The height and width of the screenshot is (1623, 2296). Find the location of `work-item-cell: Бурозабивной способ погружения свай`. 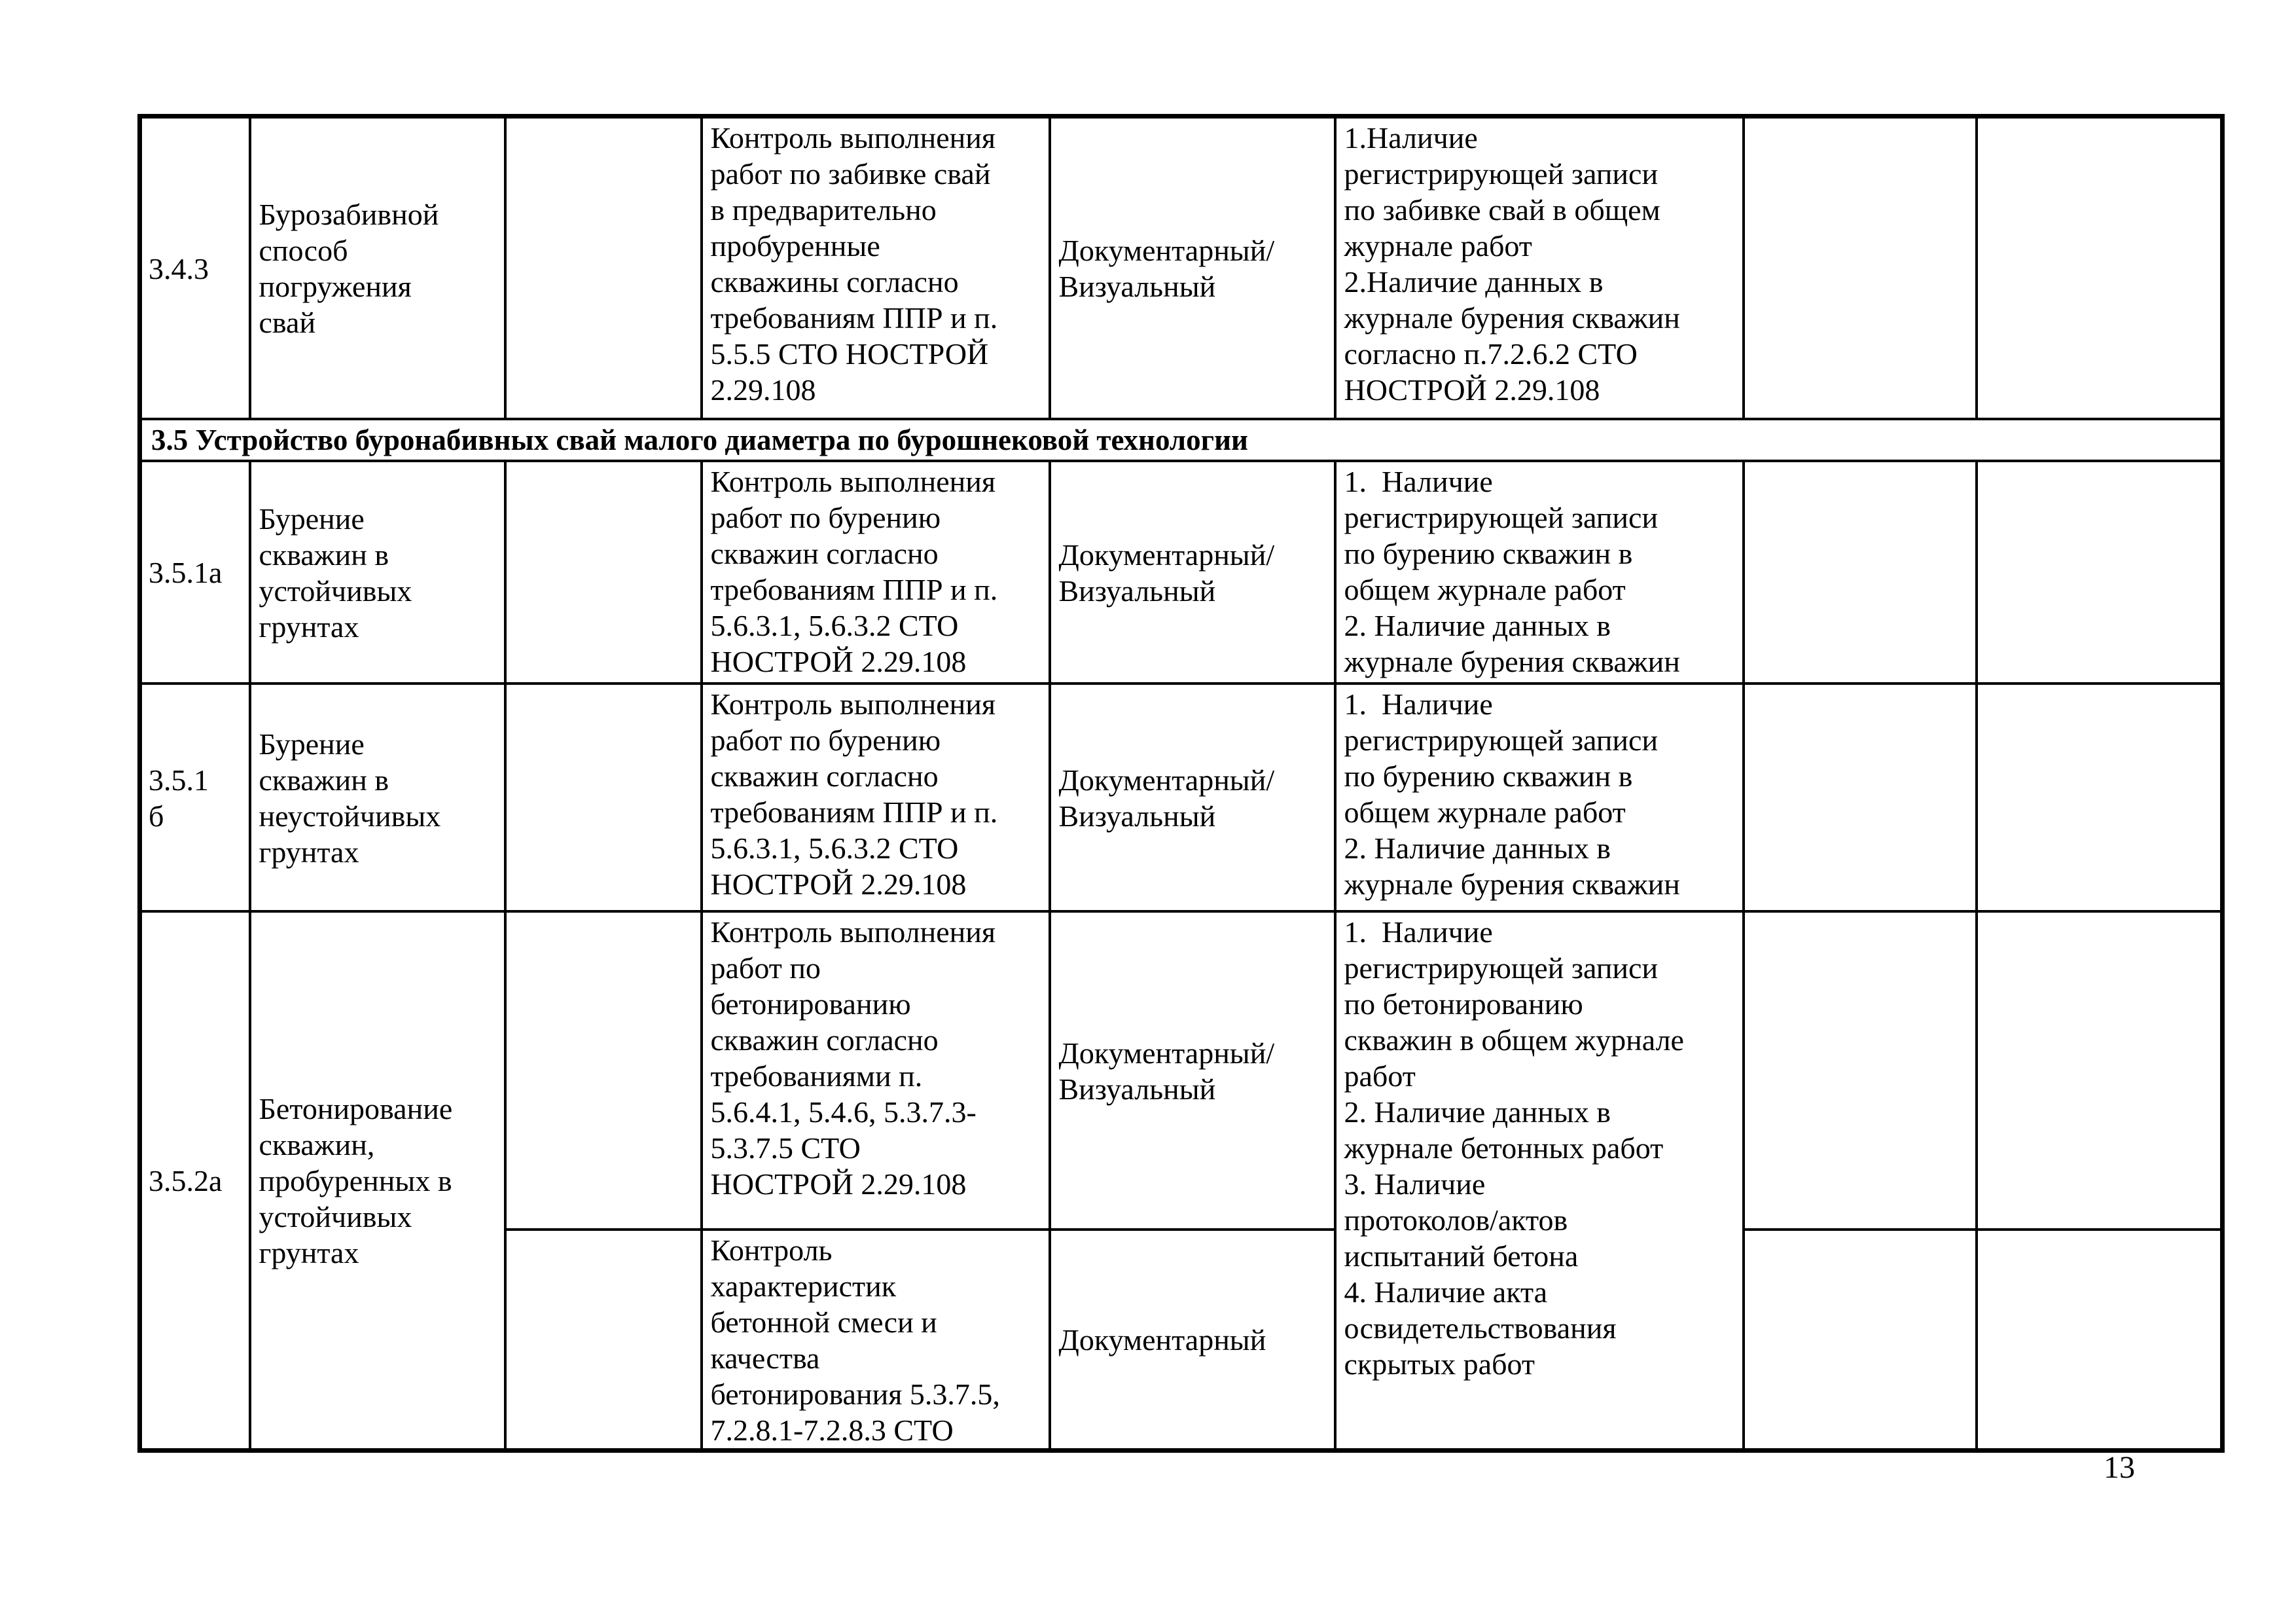

work-item-cell: Бурозабивной способ погружения свай is located at coordinates (377, 267).